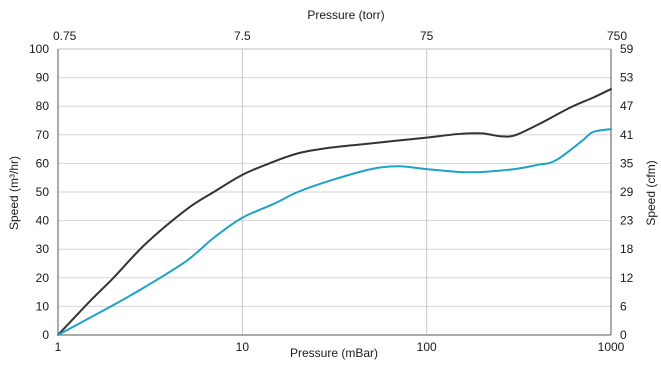  I want to click on y2-tick-label: 41, so click(627, 135).